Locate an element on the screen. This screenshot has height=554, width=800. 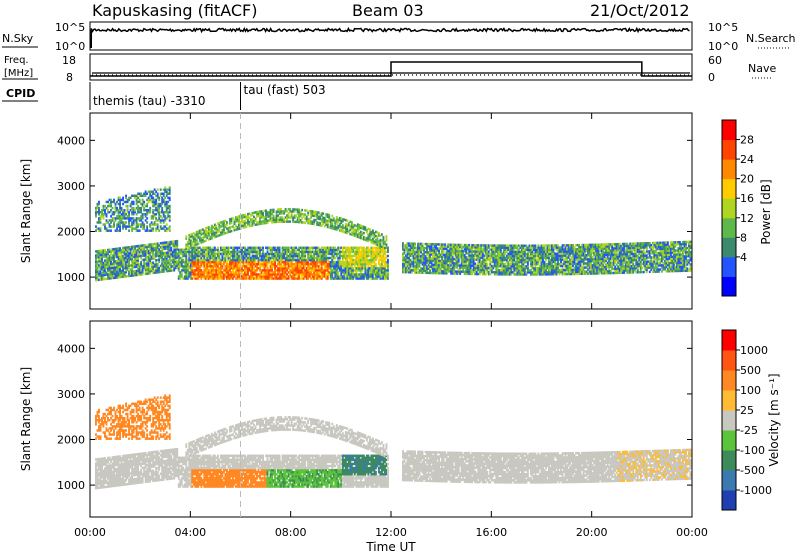
freq-tick-bottom: 8 is located at coordinates (69, 77).